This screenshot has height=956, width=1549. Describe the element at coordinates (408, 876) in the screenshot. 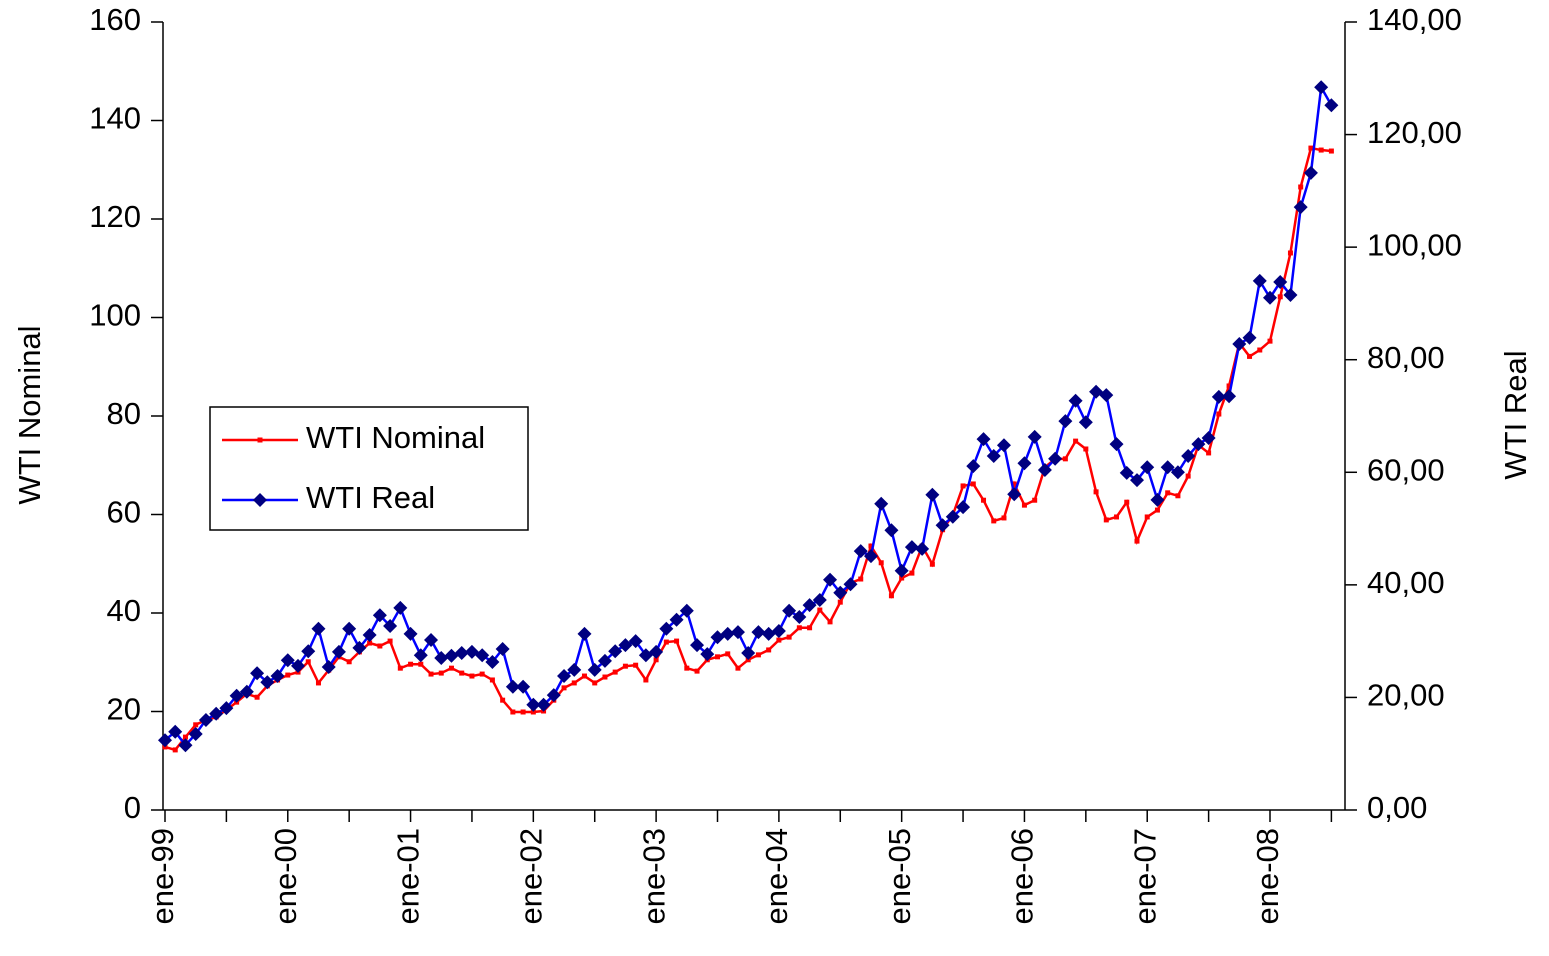

I see `x-tick-label: ene-01` at that location.